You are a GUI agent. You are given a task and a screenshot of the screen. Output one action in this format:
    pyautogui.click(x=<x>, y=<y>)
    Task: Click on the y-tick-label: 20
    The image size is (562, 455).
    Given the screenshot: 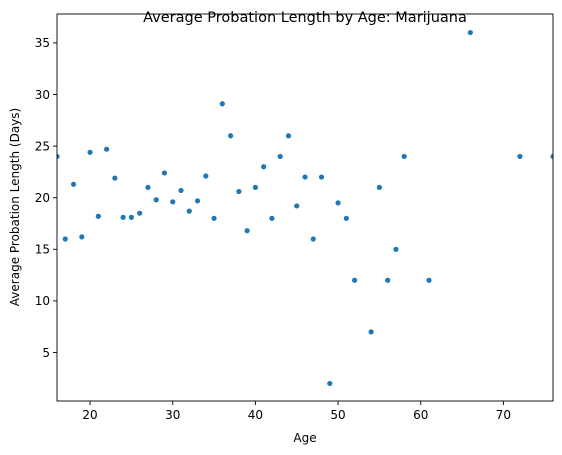 What is the action you would take?
    pyautogui.click(x=42, y=198)
    